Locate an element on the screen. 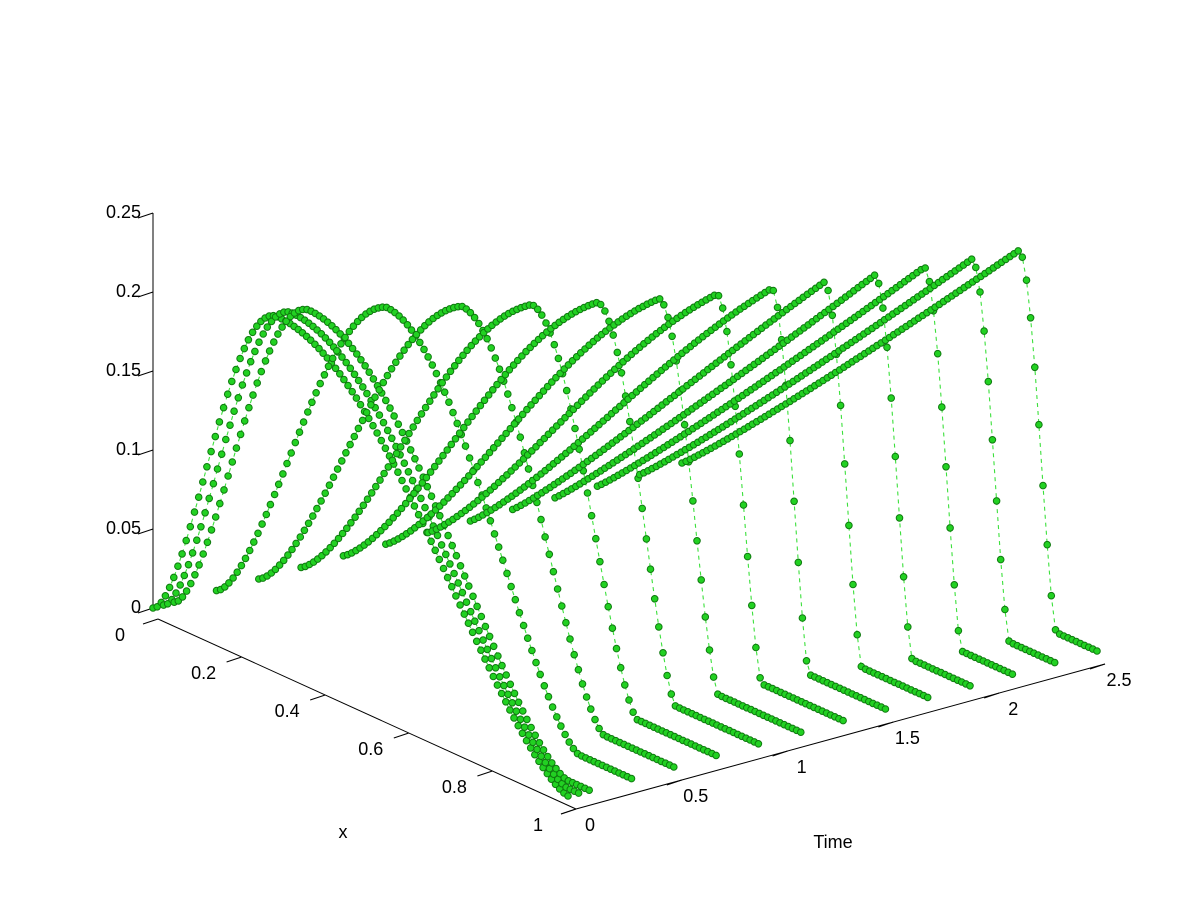 The width and height of the screenshot is (1200, 901). axis-titles-layer: x Time is located at coordinates (596, 837).